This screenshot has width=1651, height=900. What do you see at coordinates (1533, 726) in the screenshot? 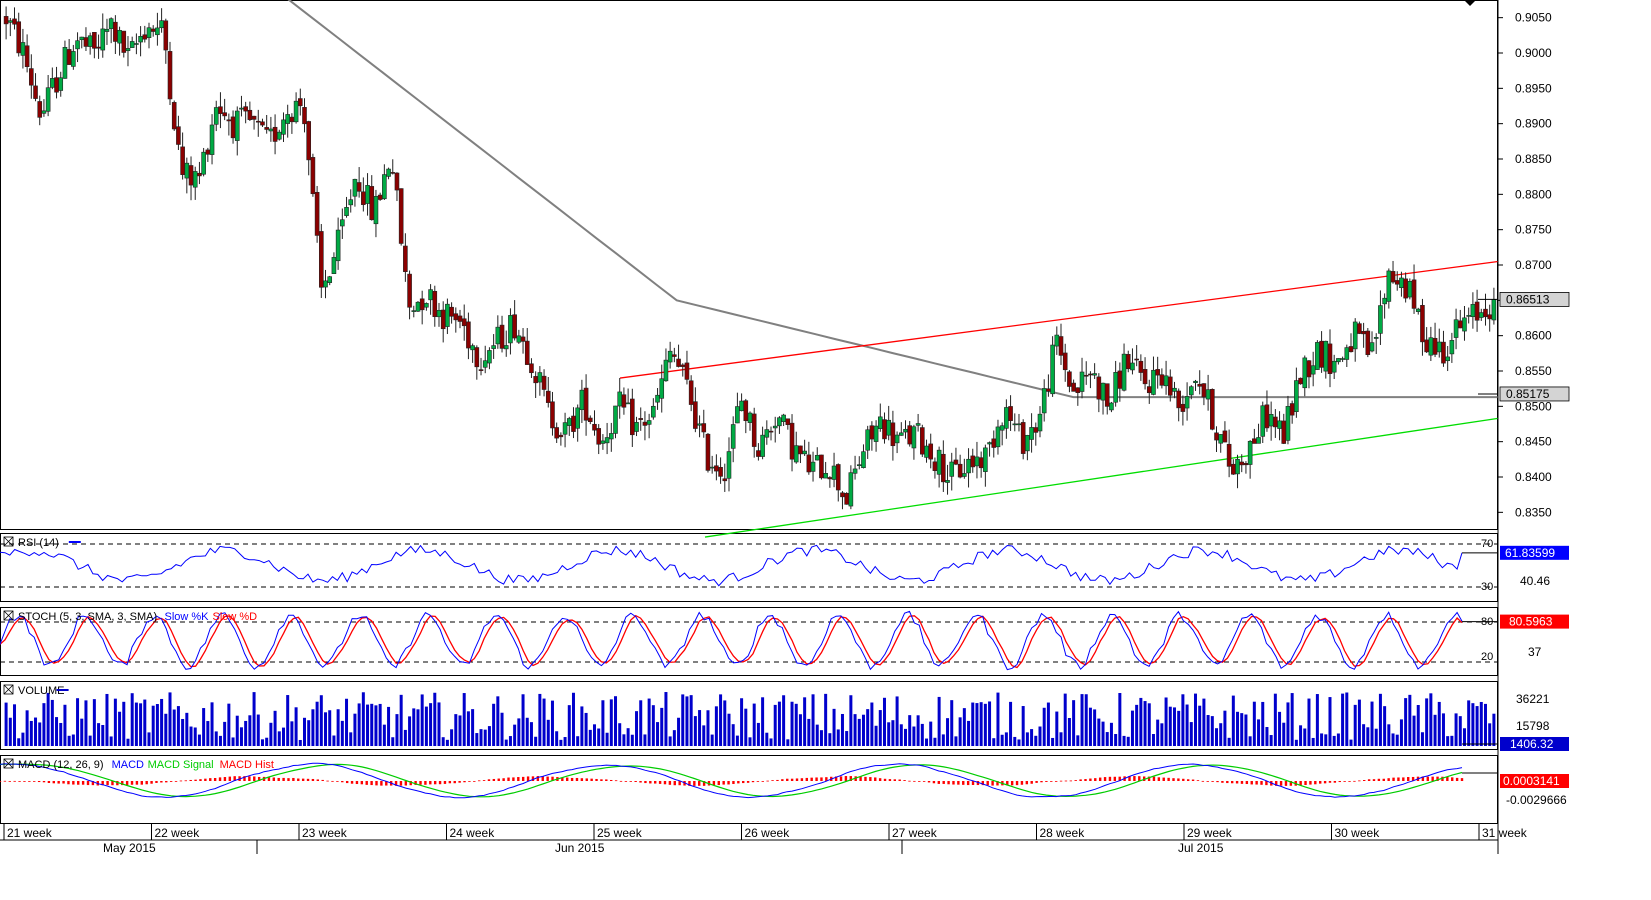
I see `volume-tick-mid: 15798` at bounding box center [1533, 726].